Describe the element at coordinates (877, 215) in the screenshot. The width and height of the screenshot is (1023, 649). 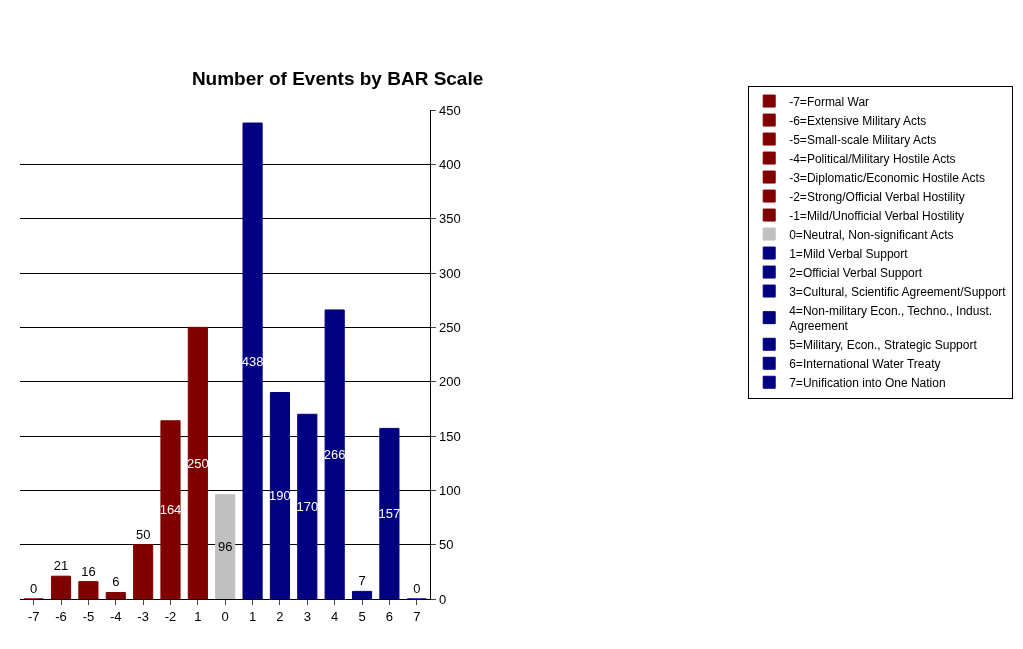
I see `legend-label: -1=Mild/Unofficial Verbal Hostility` at that location.